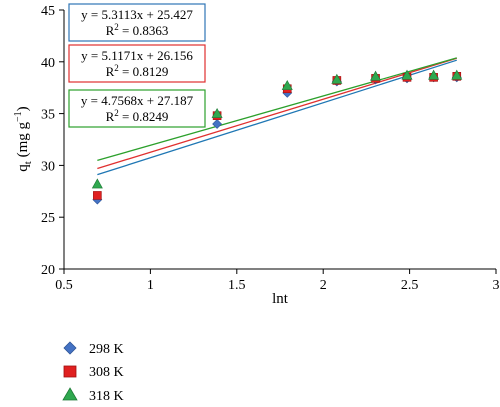  I want to click on x-tick-label: 1, so click(150, 285).